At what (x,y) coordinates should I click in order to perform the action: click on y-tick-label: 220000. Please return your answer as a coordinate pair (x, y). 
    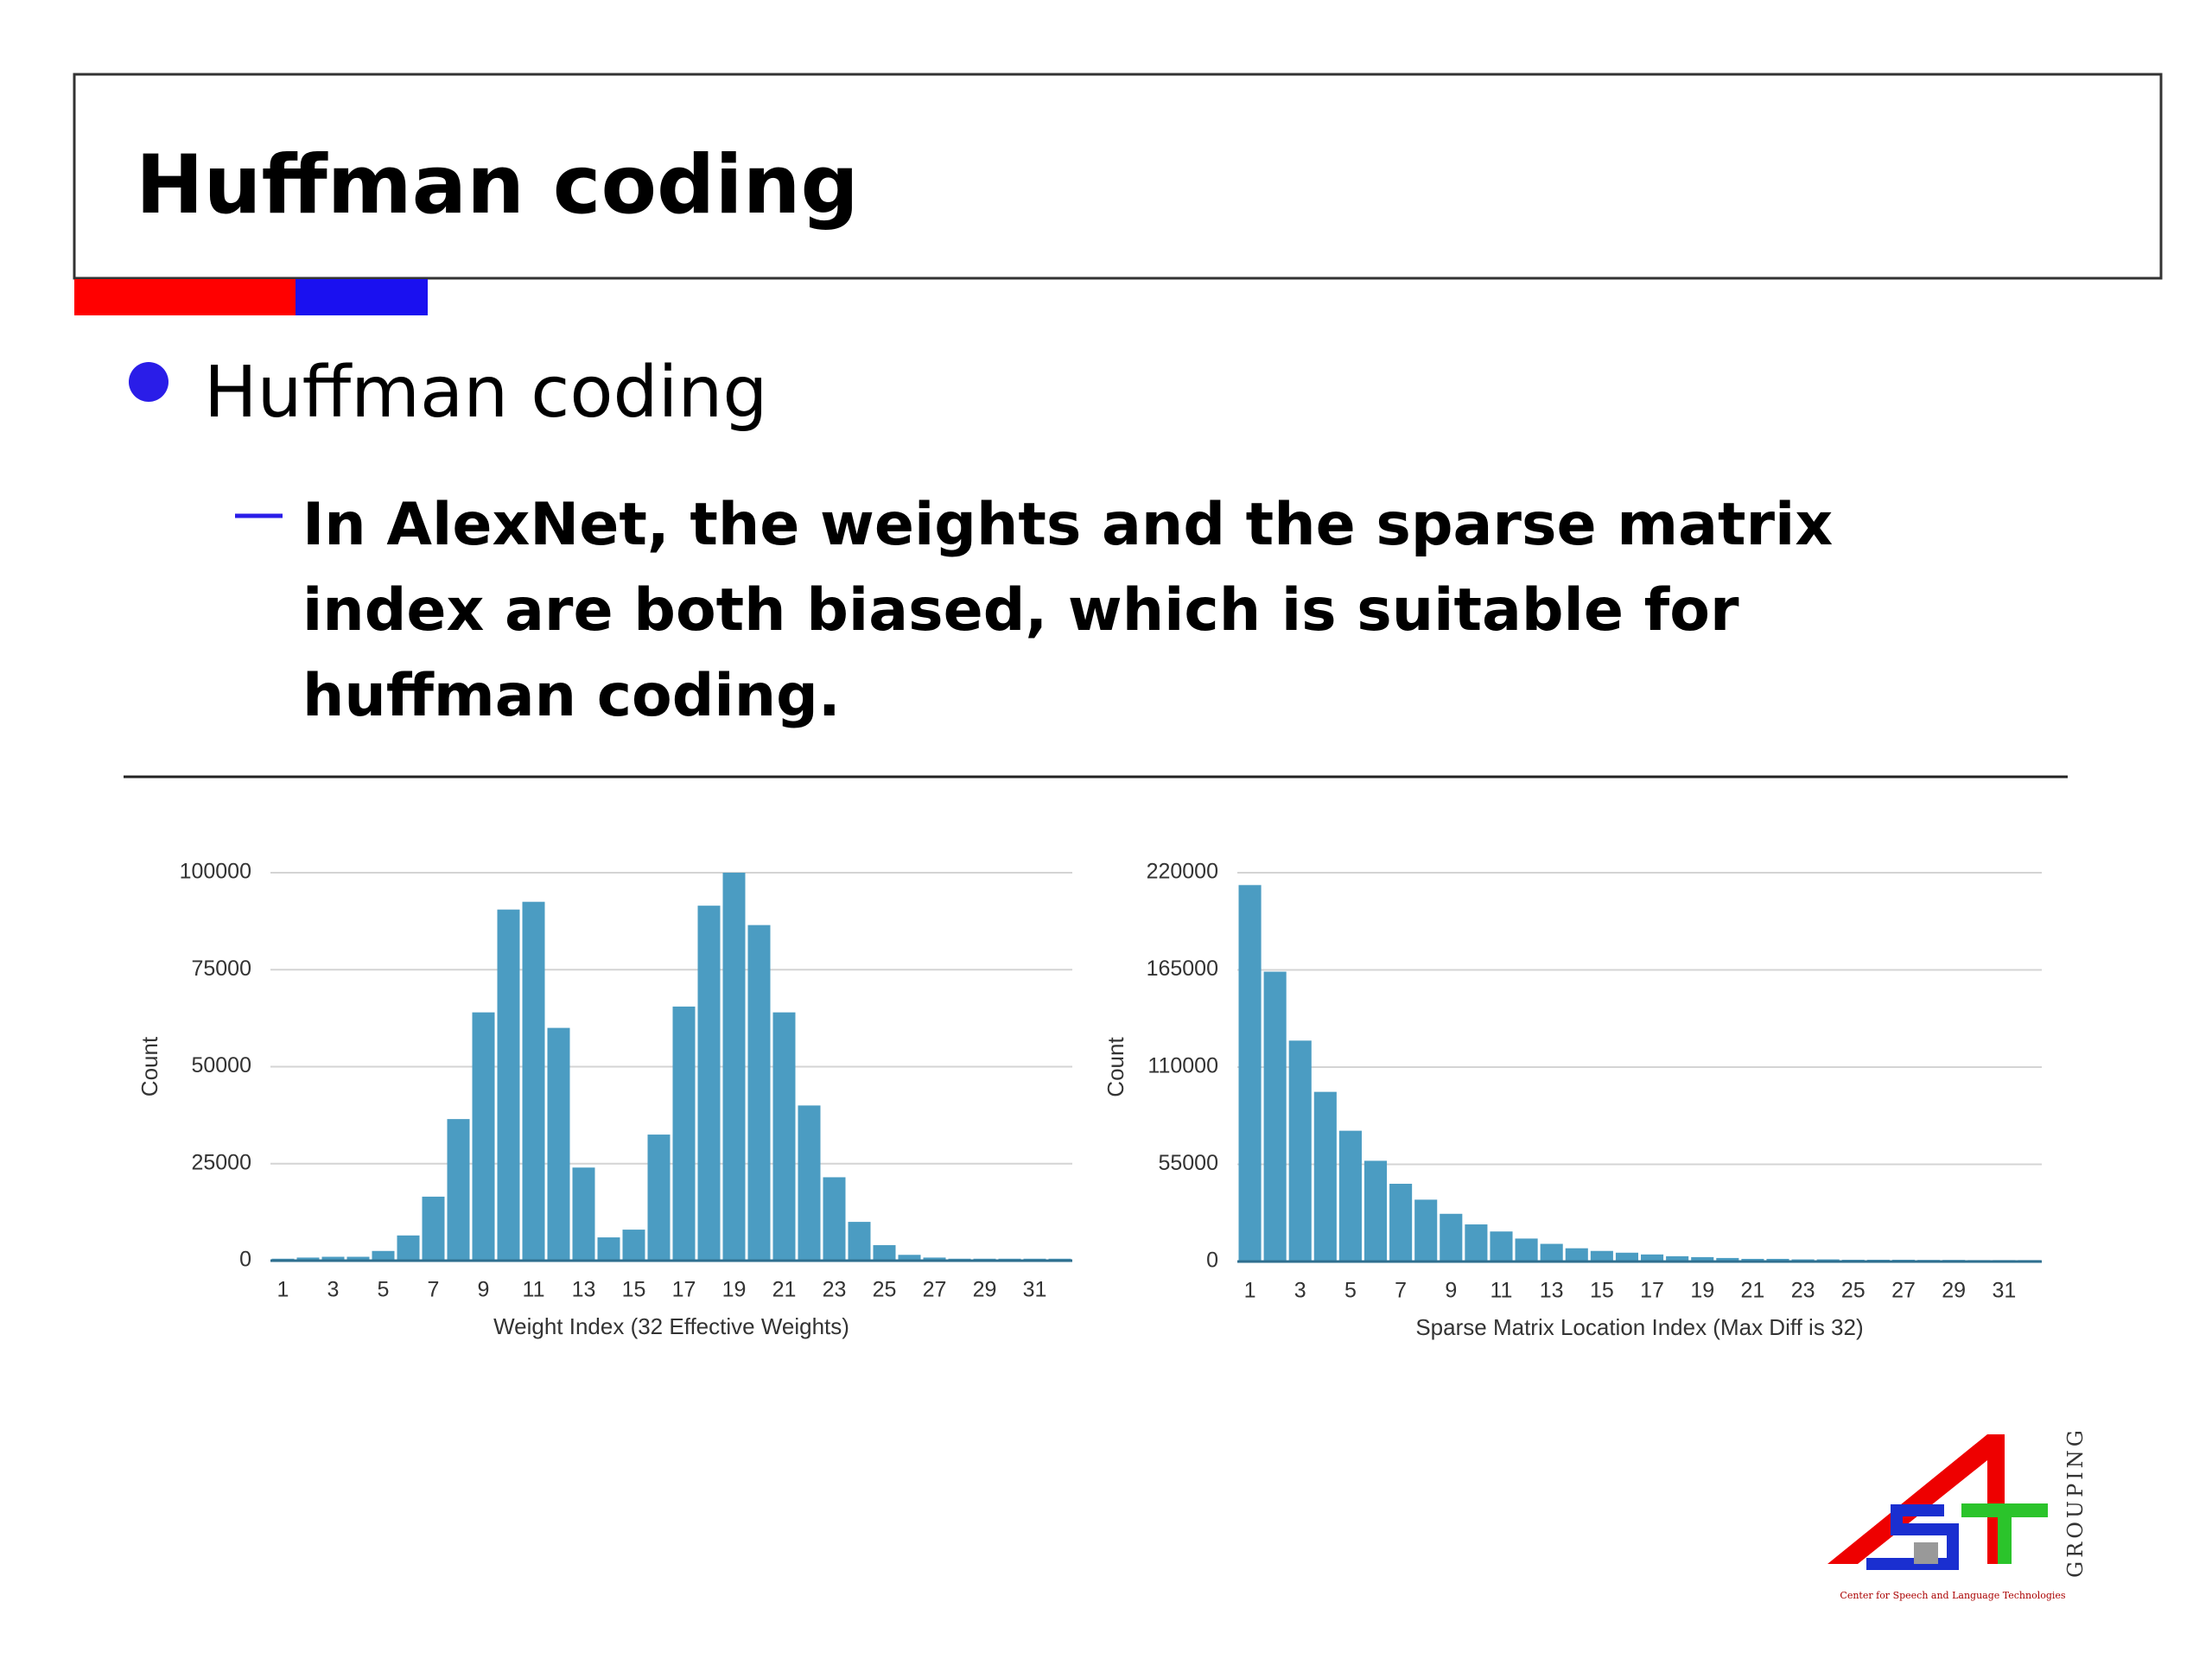
    Looking at the image, I should click on (1182, 872).